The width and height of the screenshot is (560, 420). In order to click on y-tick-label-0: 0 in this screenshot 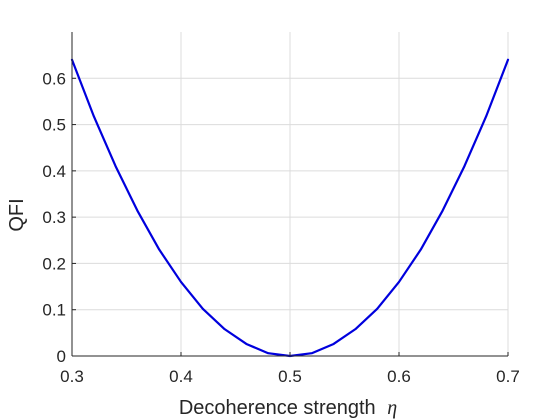, I will do `click(61, 356)`.